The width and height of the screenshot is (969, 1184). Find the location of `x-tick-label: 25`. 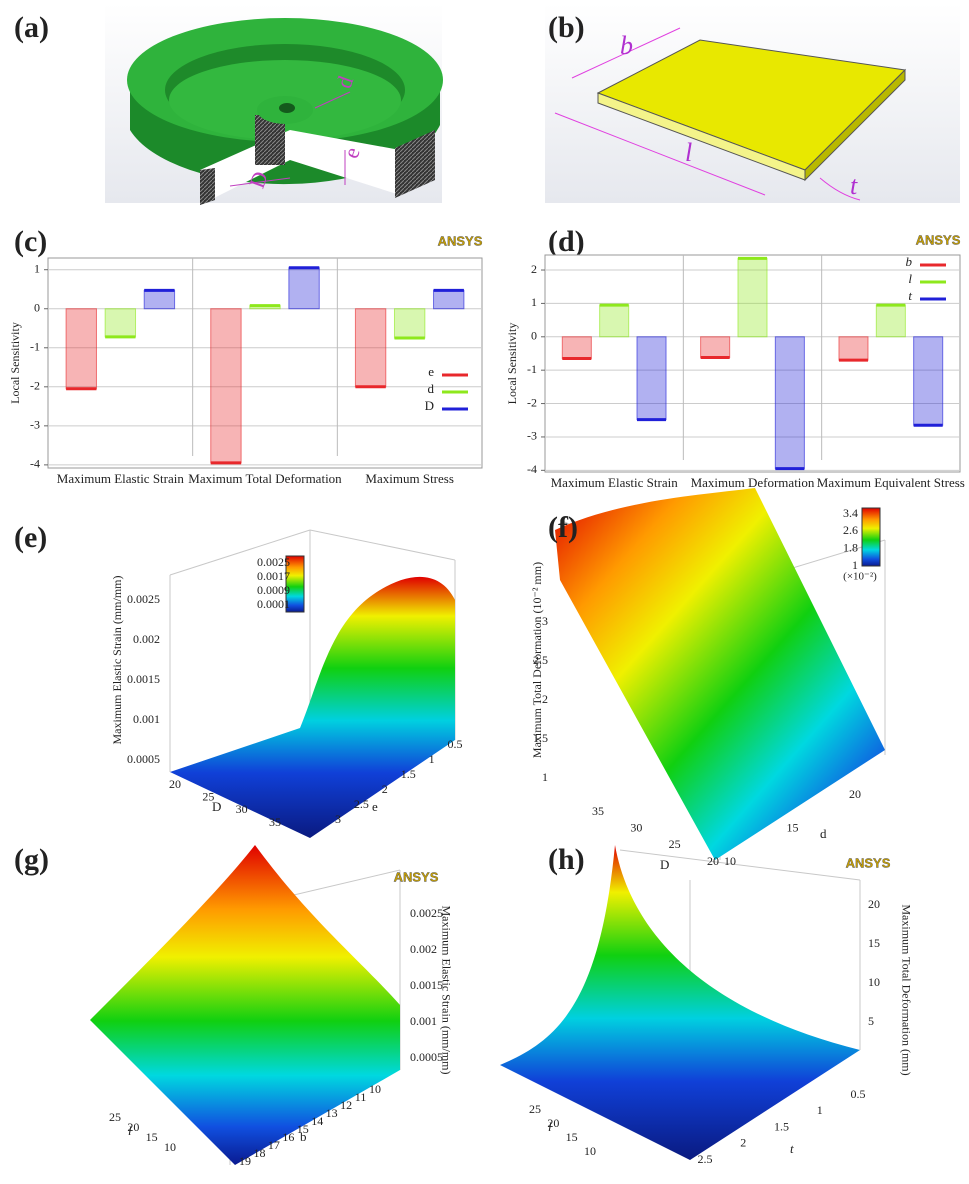

x-tick-label: 25 is located at coordinates (115, 1117).